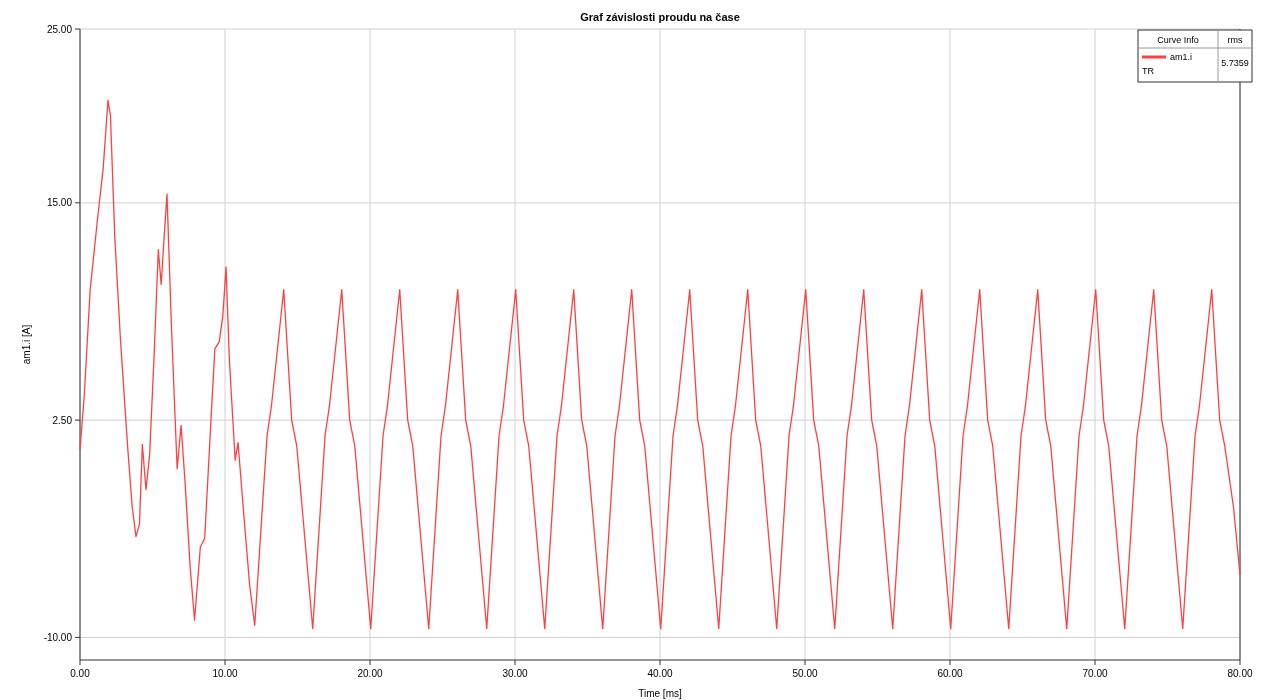 This screenshot has height=700, width=1268. What do you see at coordinates (950, 673) in the screenshot?
I see `x-tick-label: 60.00` at bounding box center [950, 673].